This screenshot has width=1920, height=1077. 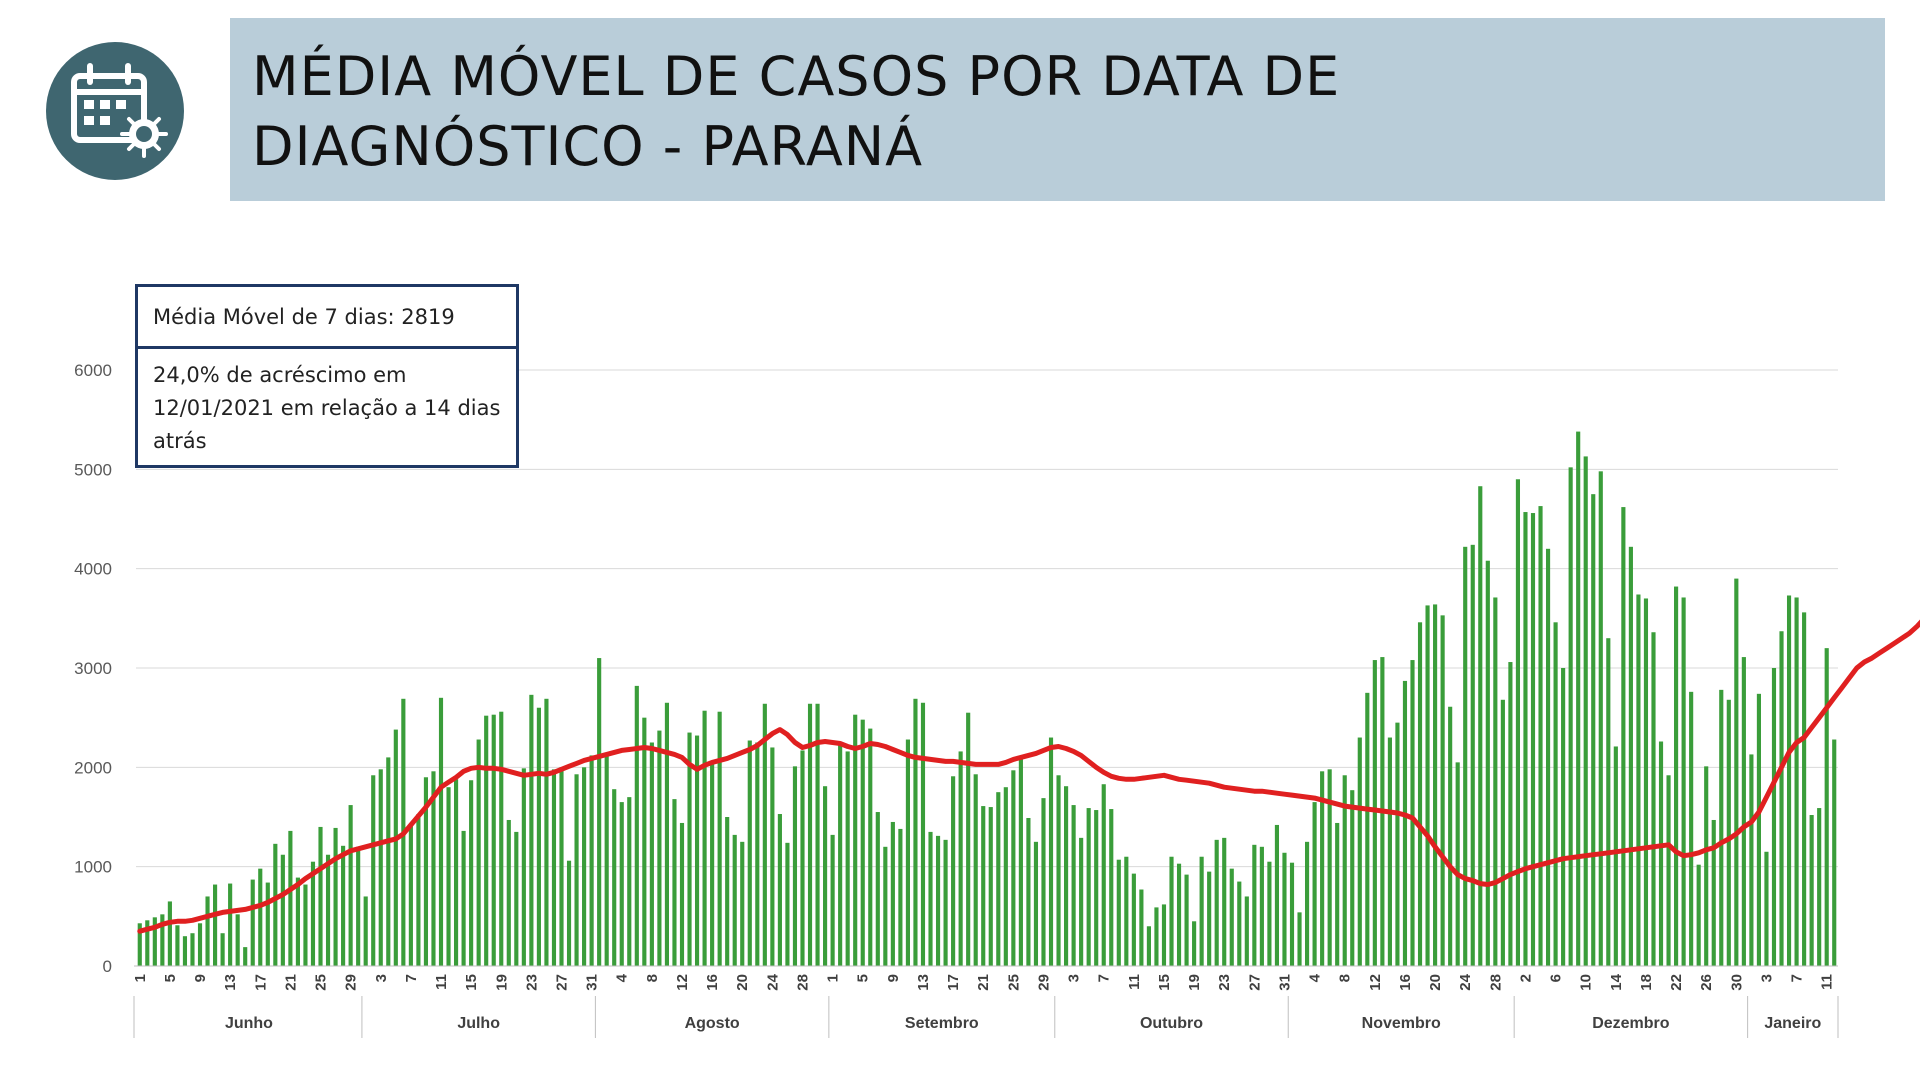 I want to click on x-tick-label: 8, so click(x=652, y=978).